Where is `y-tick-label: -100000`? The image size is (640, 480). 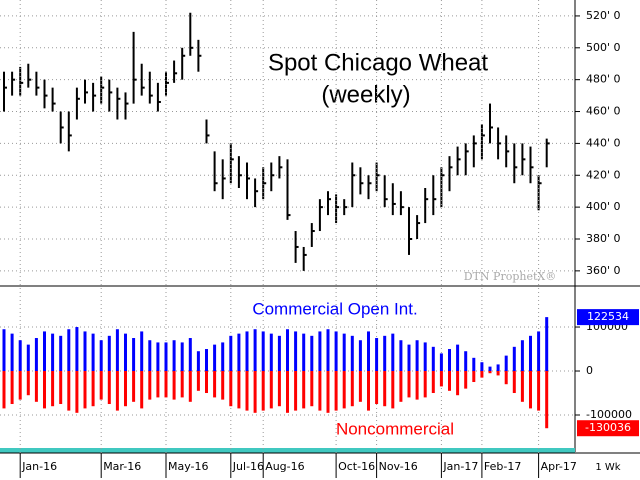 y-tick-label: -100000 is located at coordinates (609, 414).